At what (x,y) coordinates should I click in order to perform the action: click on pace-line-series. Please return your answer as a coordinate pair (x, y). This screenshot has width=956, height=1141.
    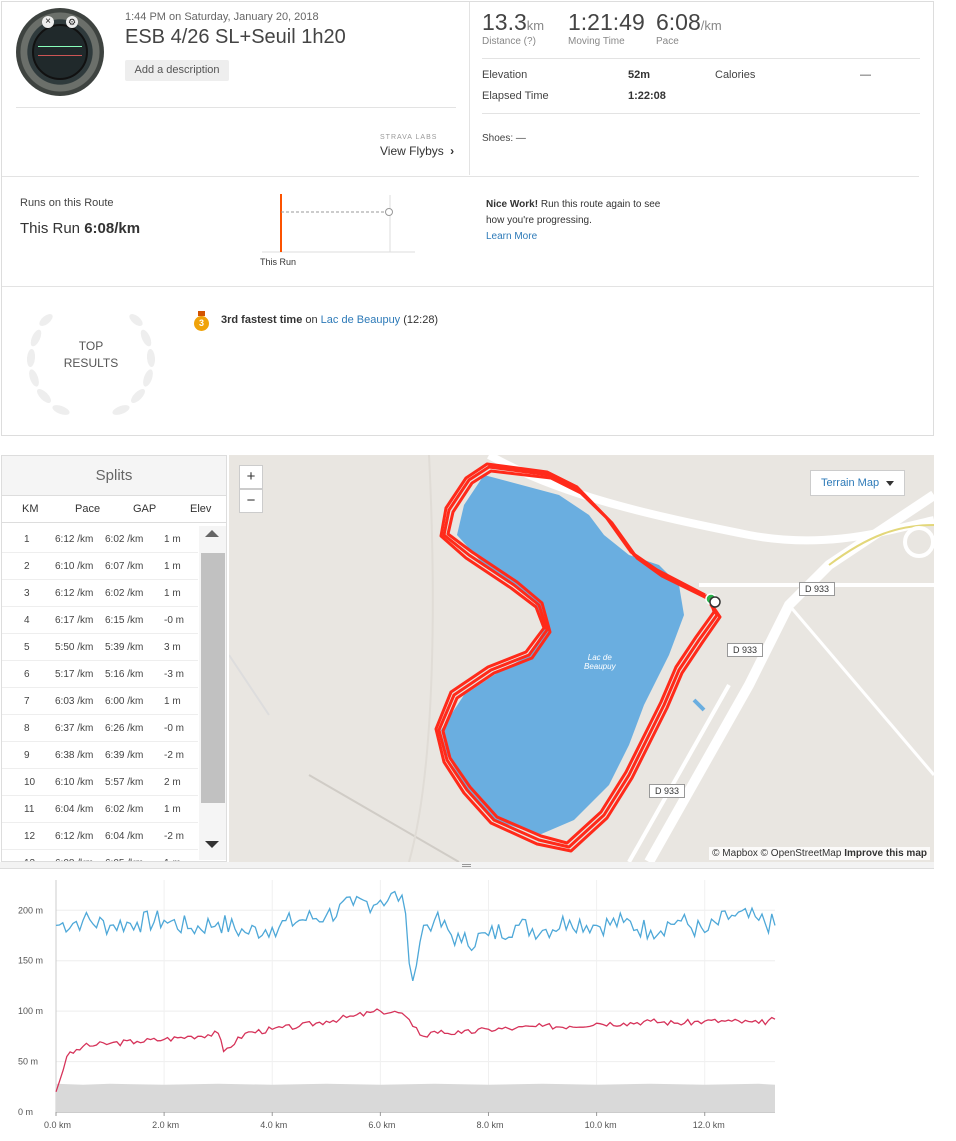
    Looking at the image, I should click on (415, 936).